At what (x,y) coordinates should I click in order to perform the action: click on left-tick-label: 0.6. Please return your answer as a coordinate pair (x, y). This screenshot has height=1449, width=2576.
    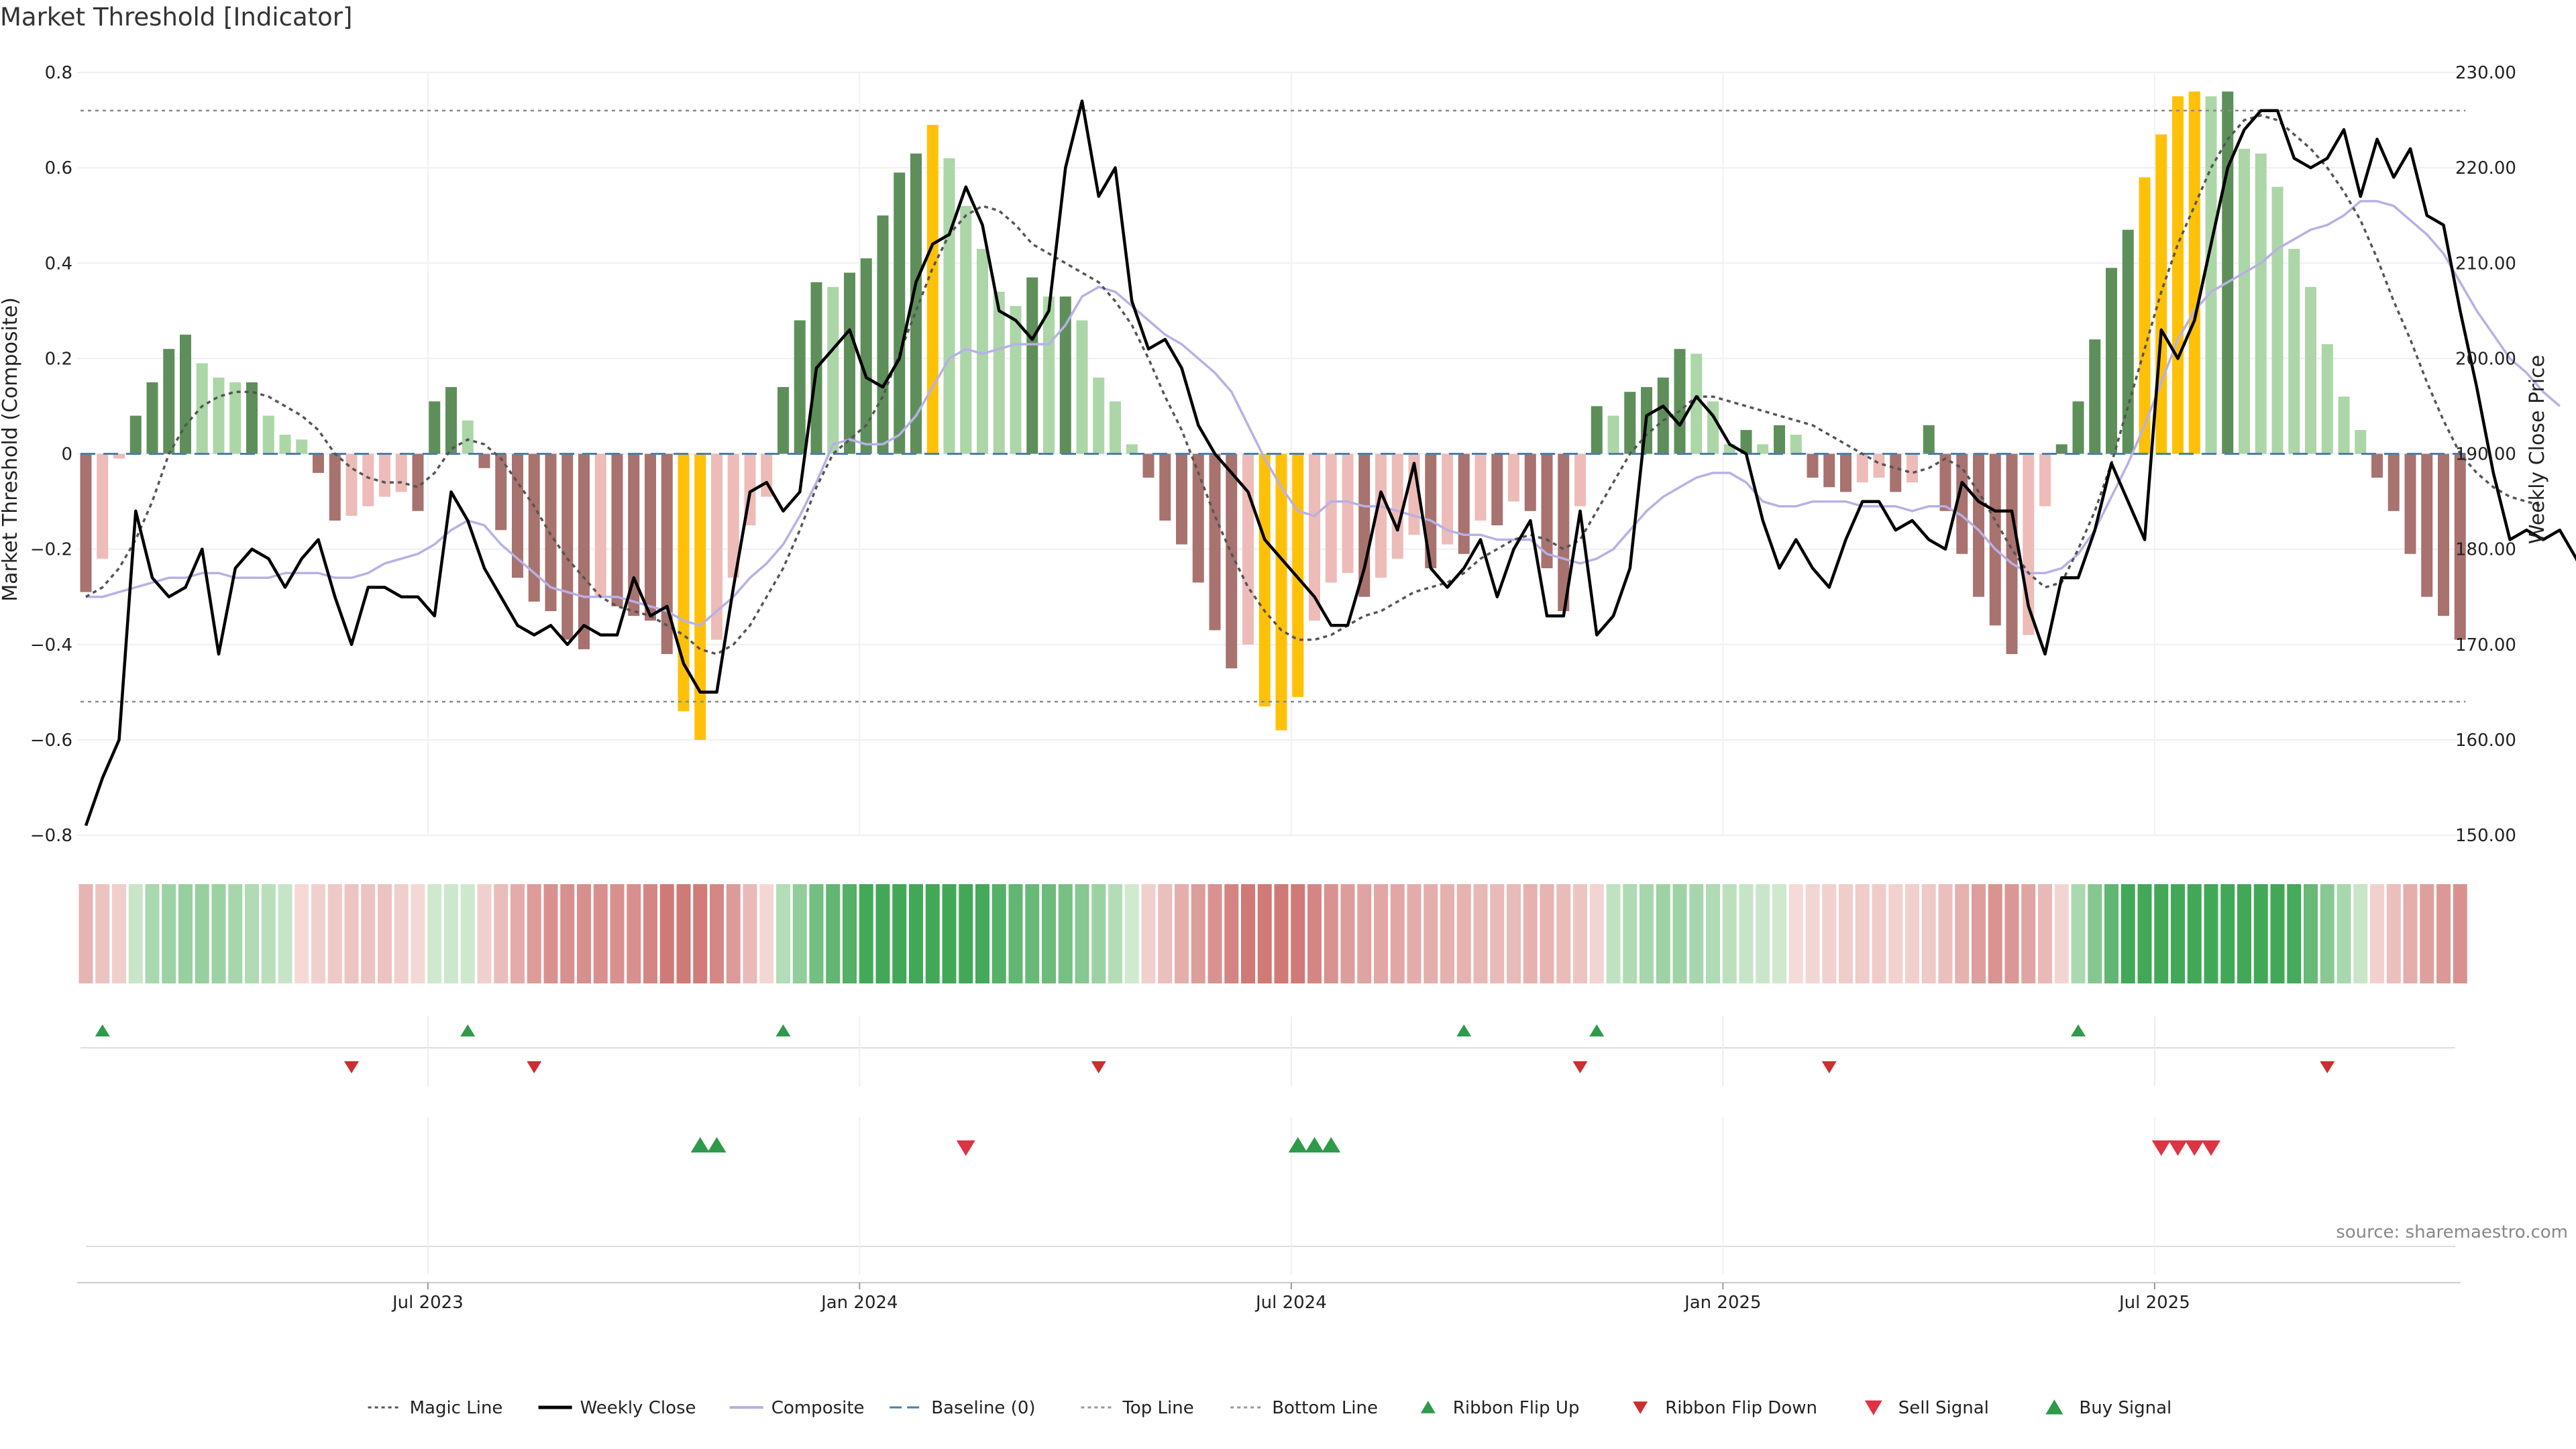
    Looking at the image, I should click on (58, 168).